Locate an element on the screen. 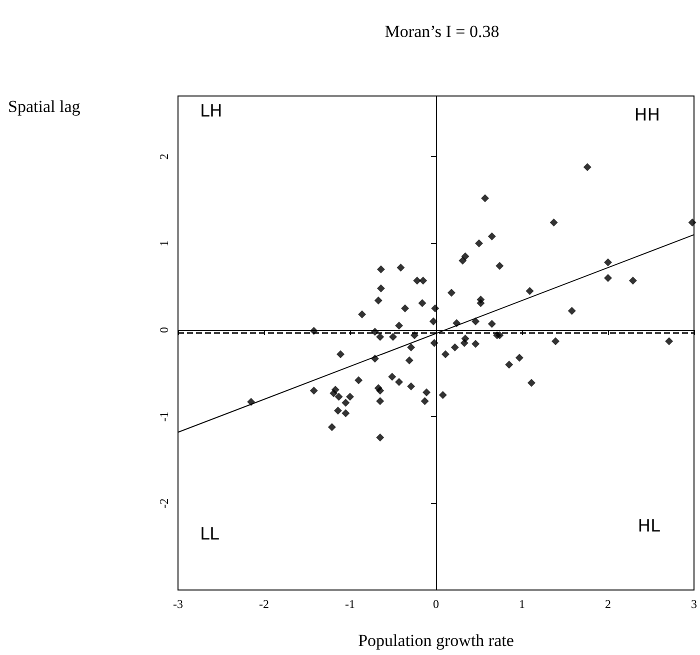 Image resolution: width=700 pixels, height=655 pixels. annotation: LL is located at coordinates (210, 534).